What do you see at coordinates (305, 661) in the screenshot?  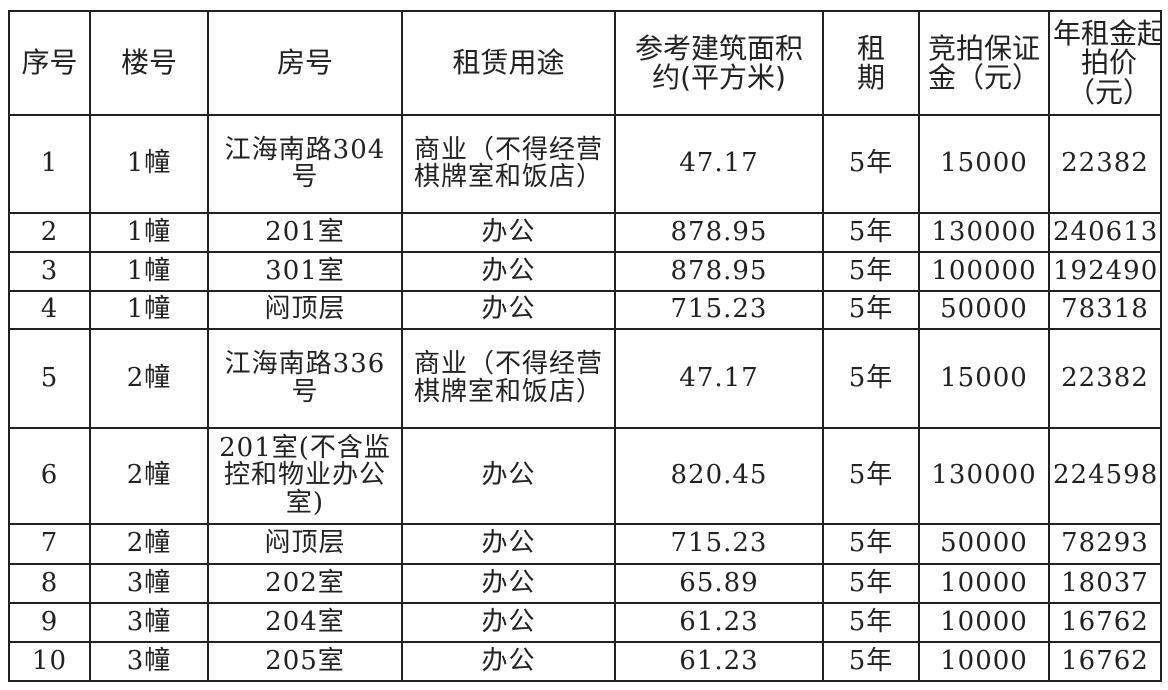 I see `table-cell: 205室` at bounding box center [305, 661].